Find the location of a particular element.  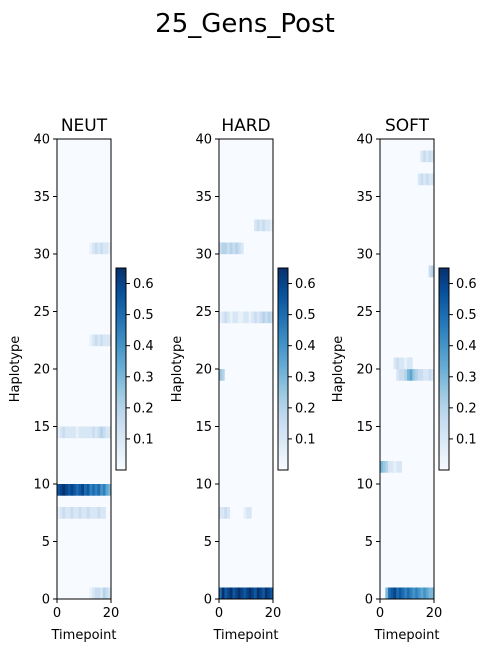

colorbar-gradient is located at coordinates (283, 369).